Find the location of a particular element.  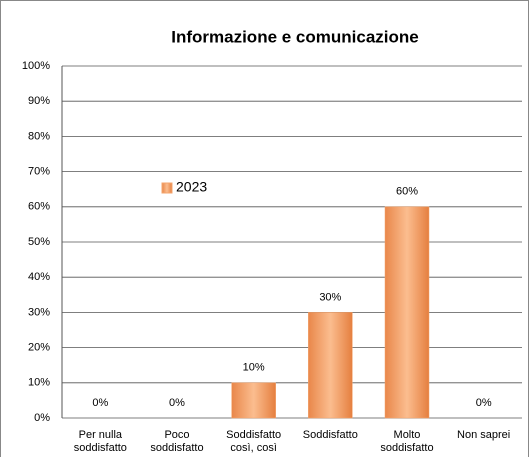

y-tick-label: 100% is located at coordinates (36, 66).